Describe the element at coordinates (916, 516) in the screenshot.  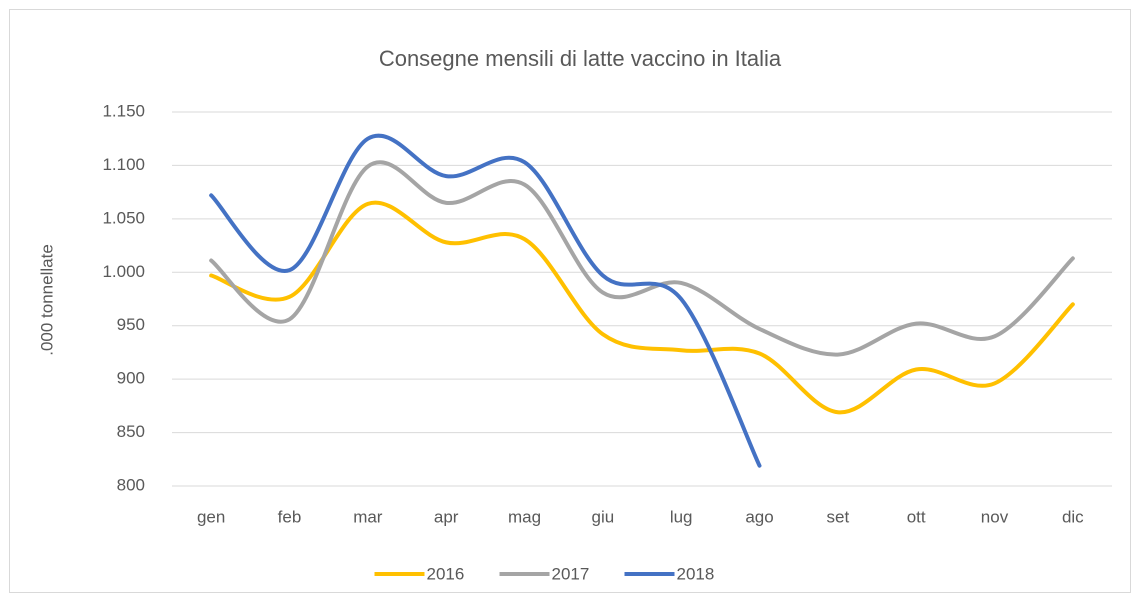
I see `x-tick-label: ott` at that location.